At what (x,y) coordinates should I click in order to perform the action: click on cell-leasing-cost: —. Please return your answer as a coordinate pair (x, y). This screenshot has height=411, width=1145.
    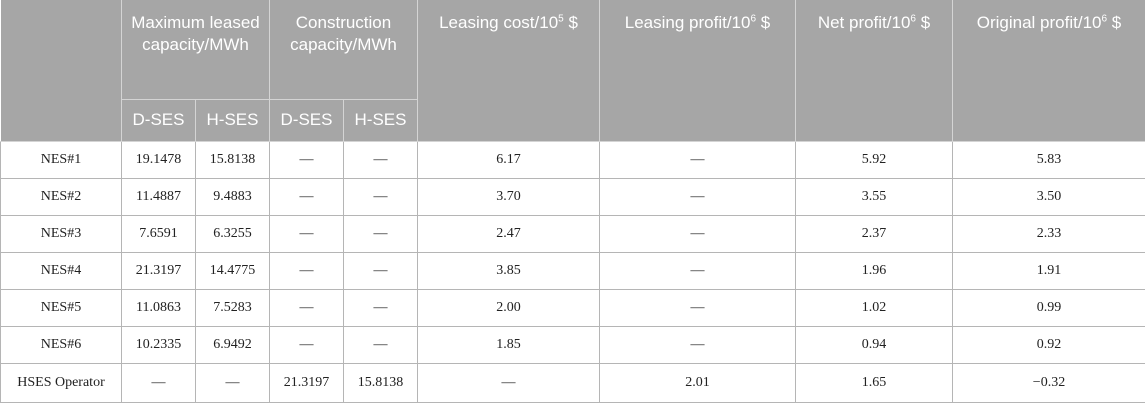
    Looking at the image, I should click on (508, 382).